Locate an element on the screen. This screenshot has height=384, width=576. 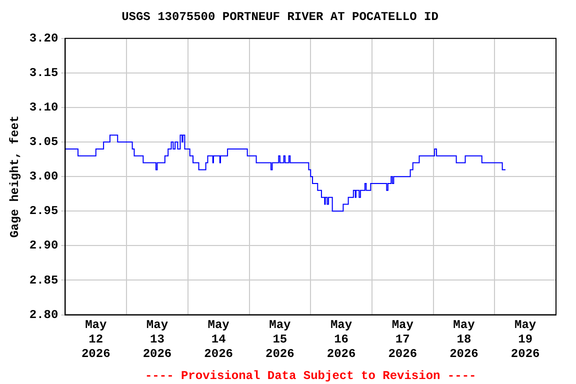
x-tick-label: May 14 2026 is located at coordinates (218, 339).